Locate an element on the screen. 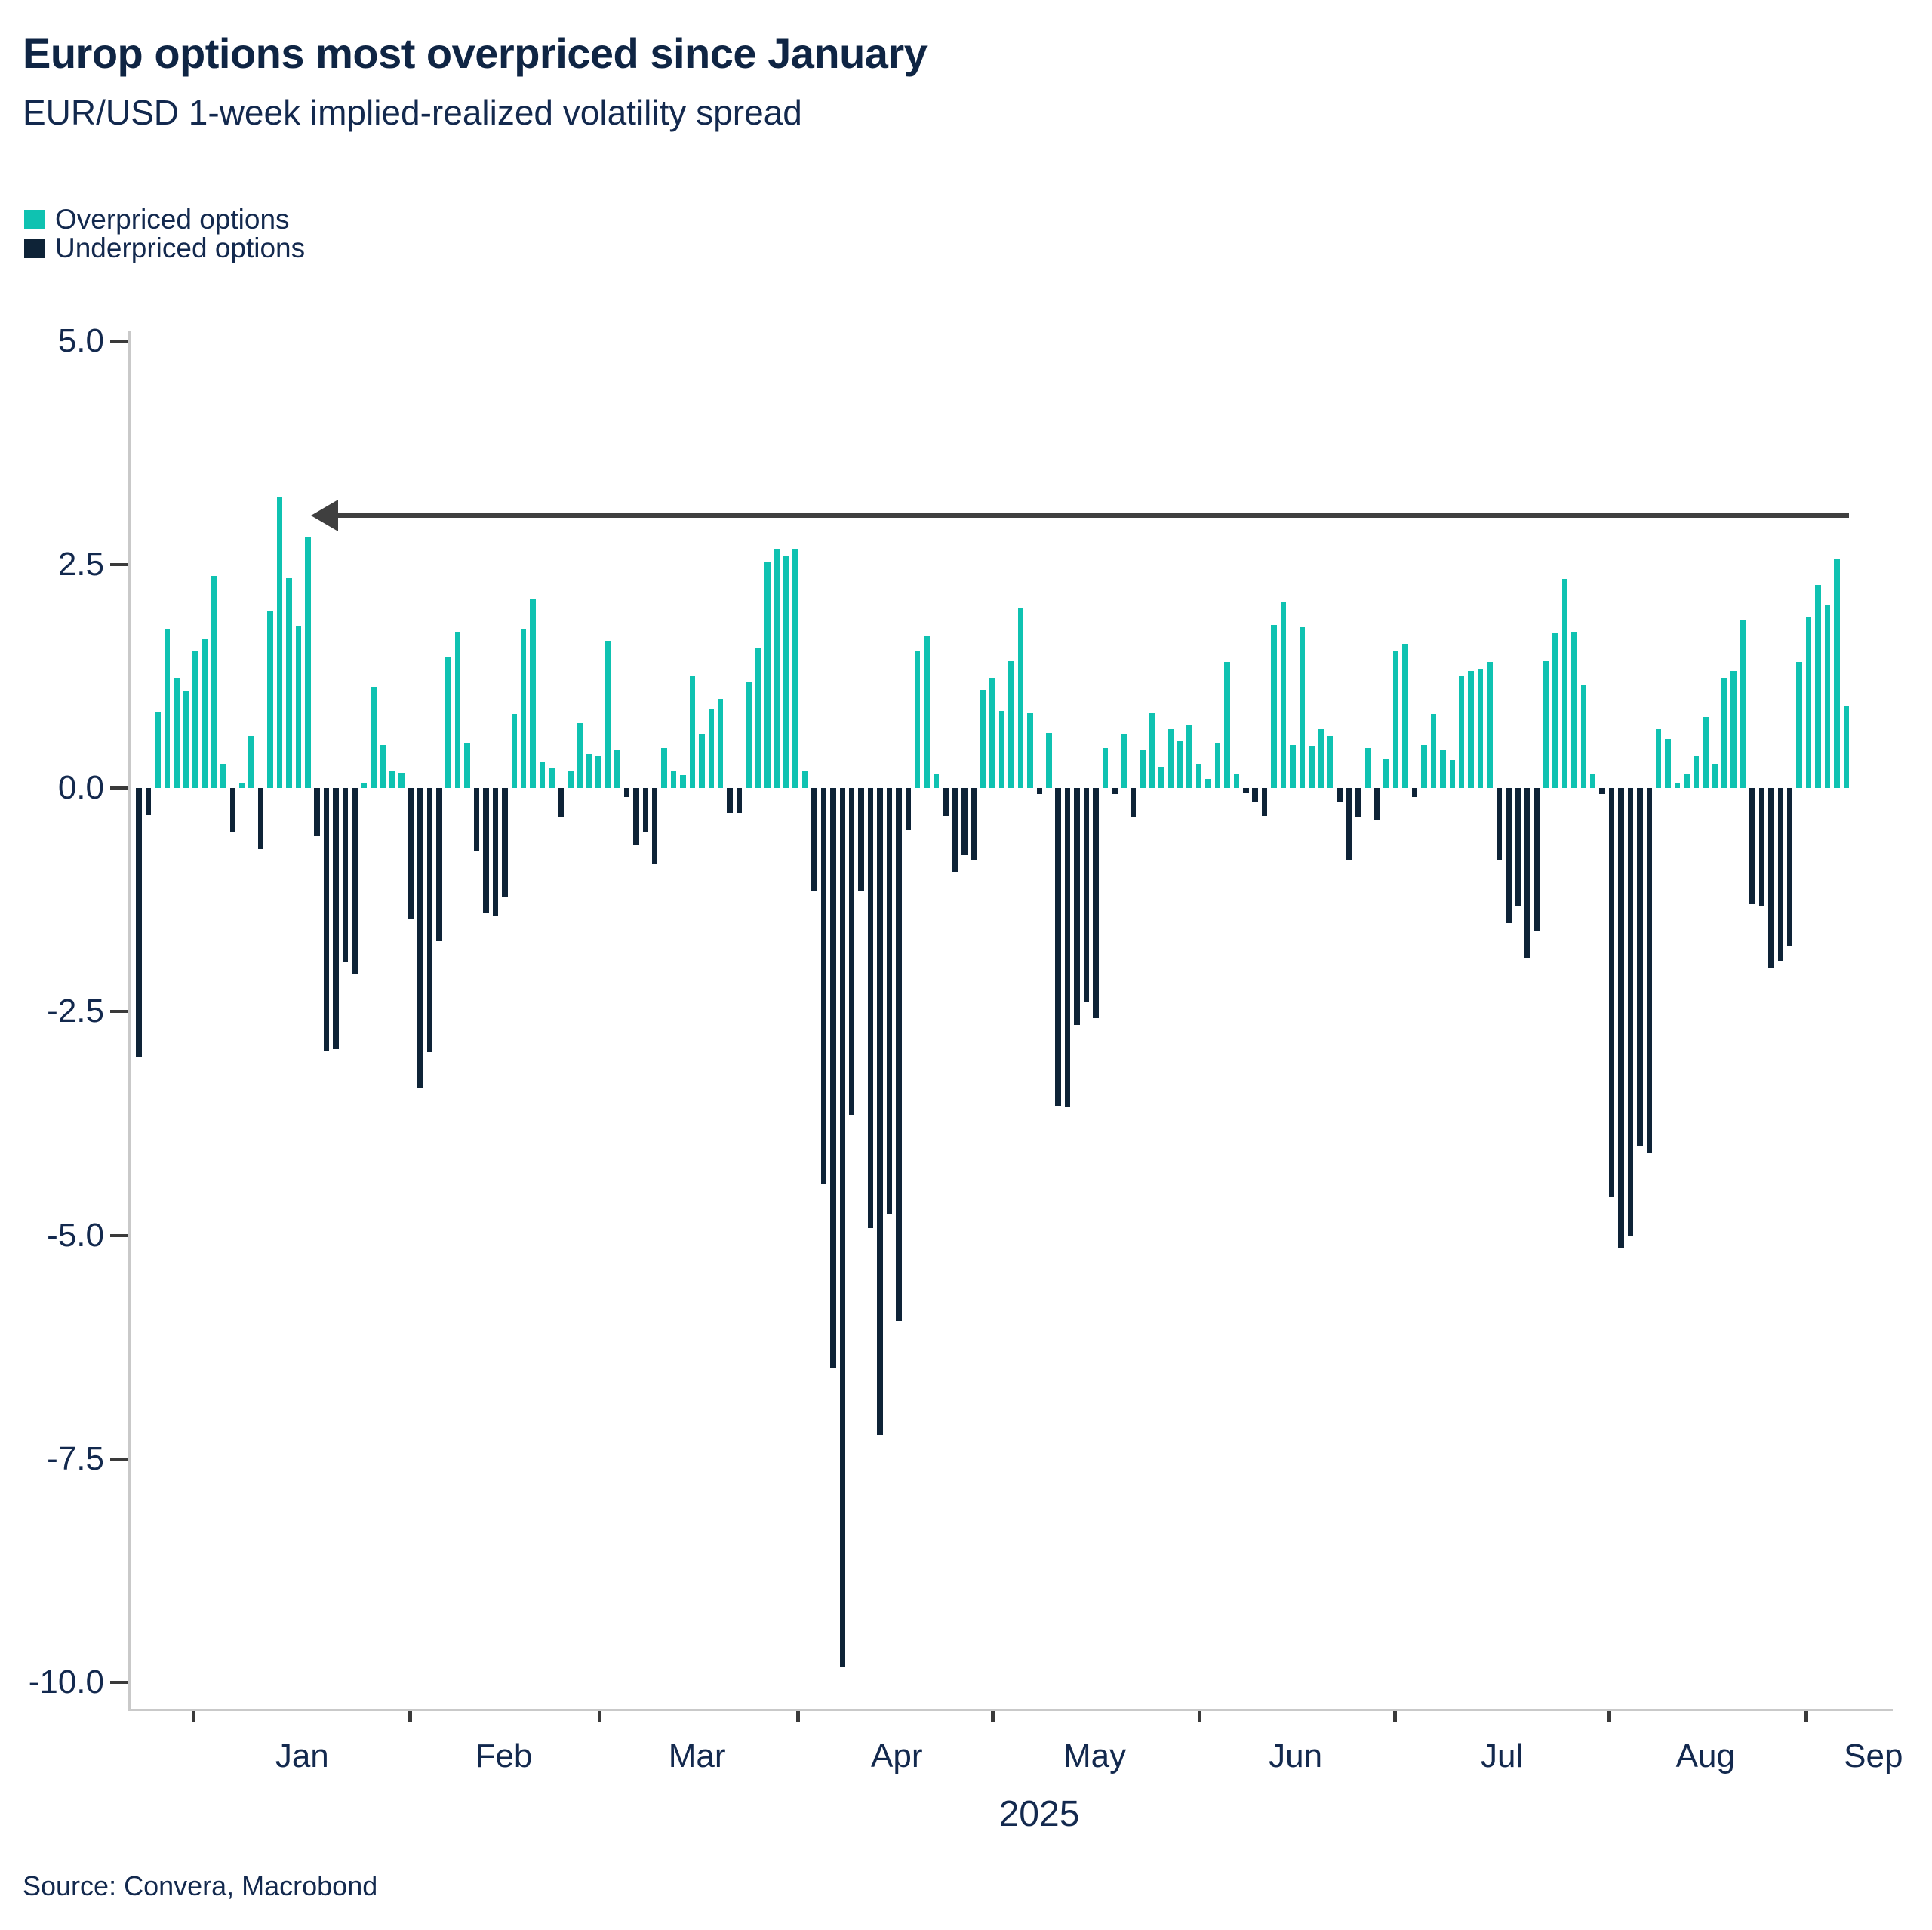 The width and height of the screenshot is (1932, 1930). y-tick-mark is located at coordinates (119, 1682).